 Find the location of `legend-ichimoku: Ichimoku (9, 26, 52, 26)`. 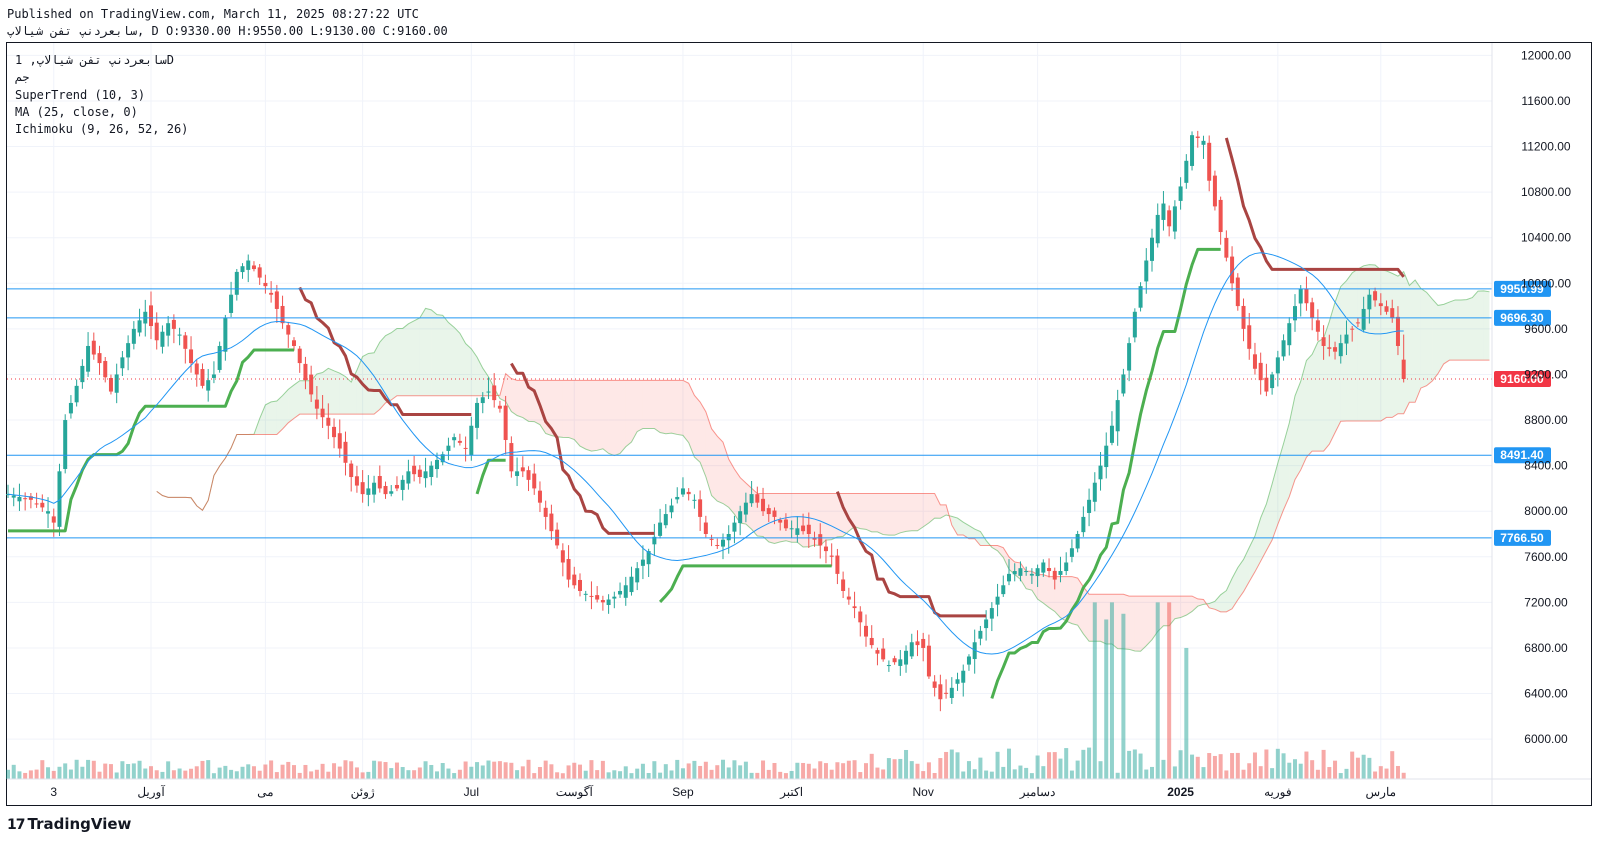

legend-ichimoku: Ichimoku (9, 26, 52, 26) is located at coordinates (102, 129).